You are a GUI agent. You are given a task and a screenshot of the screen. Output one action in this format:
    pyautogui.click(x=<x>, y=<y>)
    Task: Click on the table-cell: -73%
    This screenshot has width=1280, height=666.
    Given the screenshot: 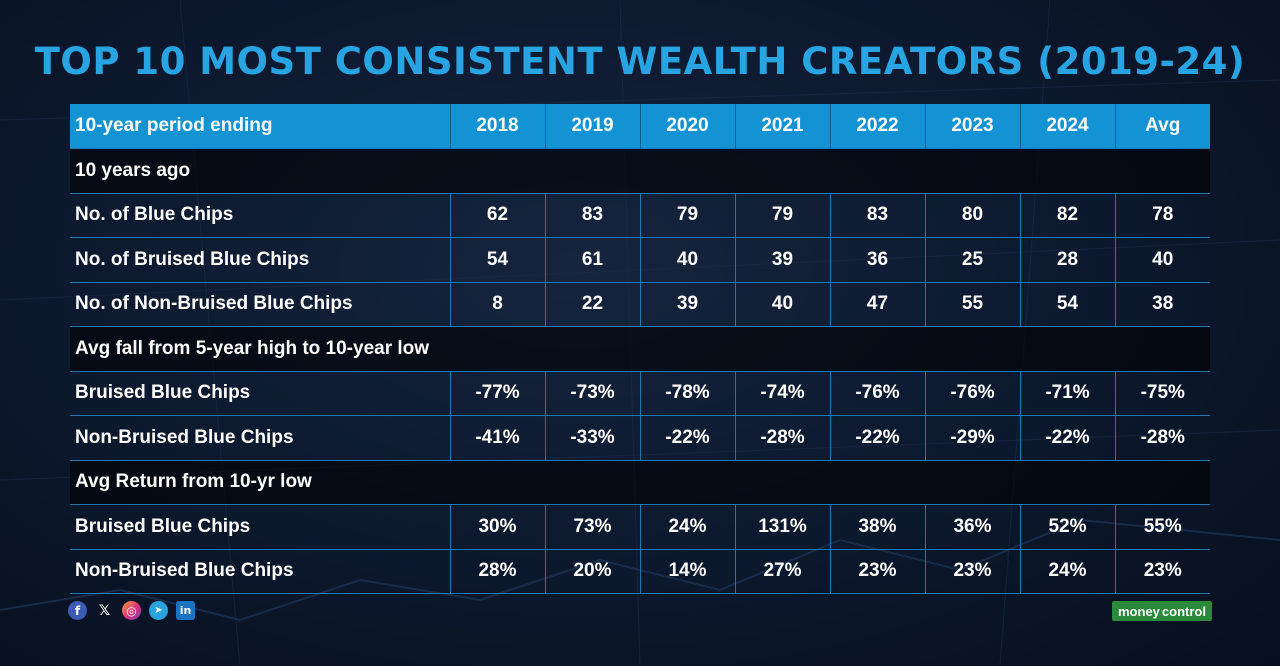 What is the action you would take?
    pyautogui.click(x=592, y=393)
    